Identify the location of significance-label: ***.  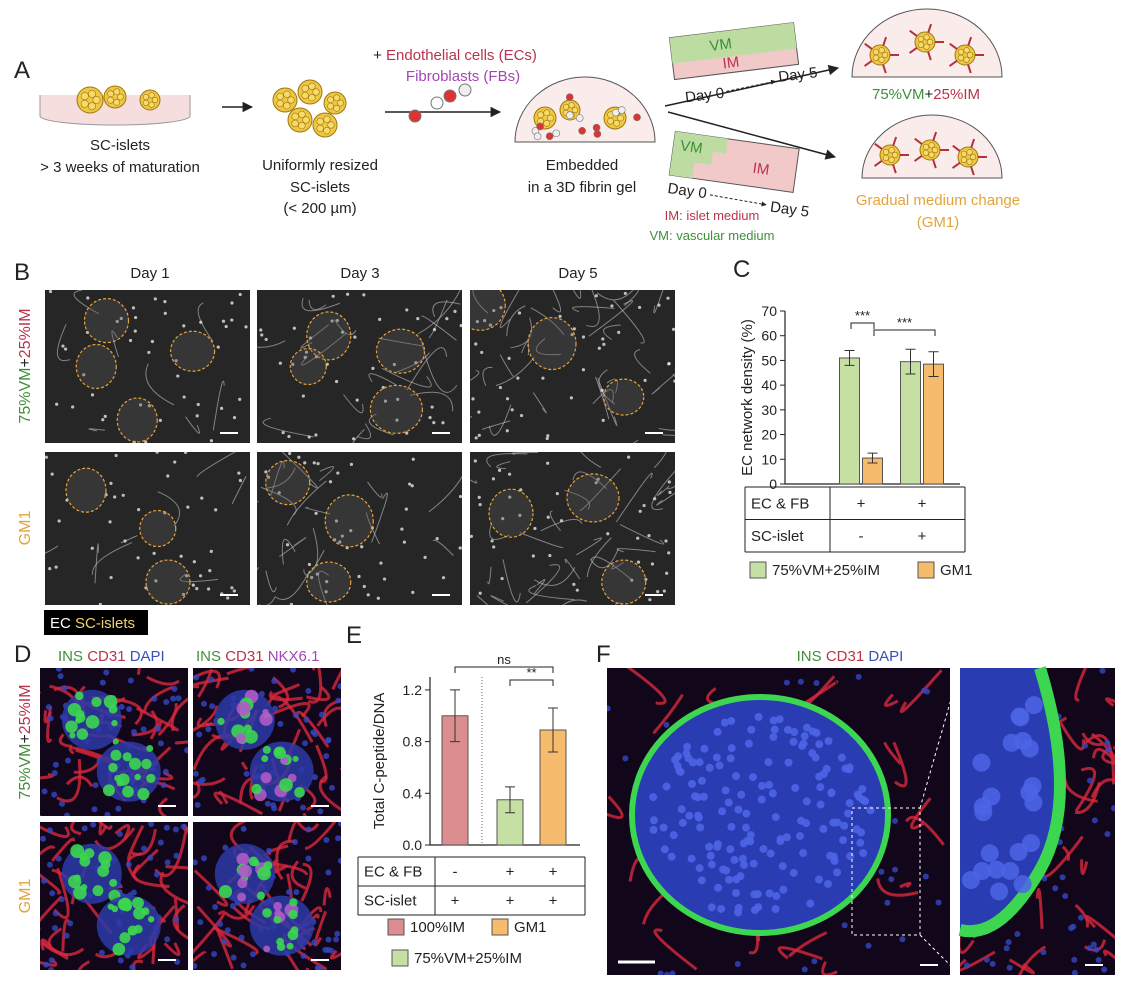
(904, 322).